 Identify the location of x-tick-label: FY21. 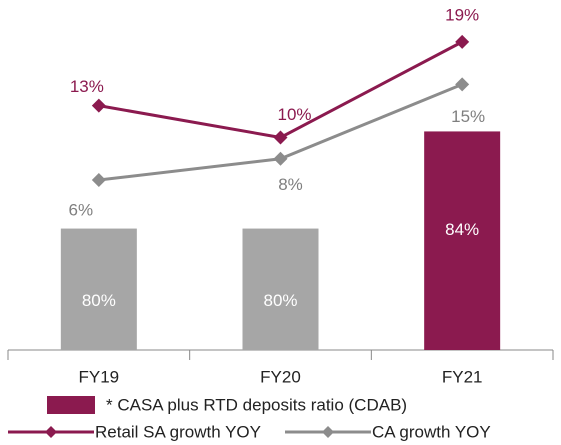
(462, 376).